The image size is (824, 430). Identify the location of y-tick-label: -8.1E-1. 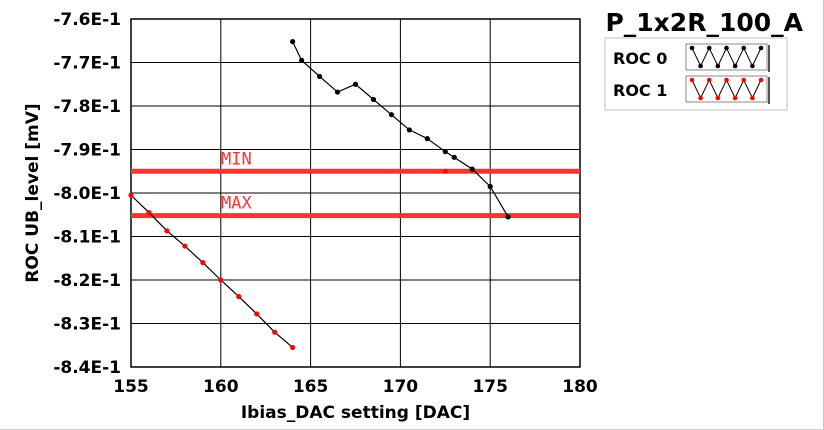
(87, 238).